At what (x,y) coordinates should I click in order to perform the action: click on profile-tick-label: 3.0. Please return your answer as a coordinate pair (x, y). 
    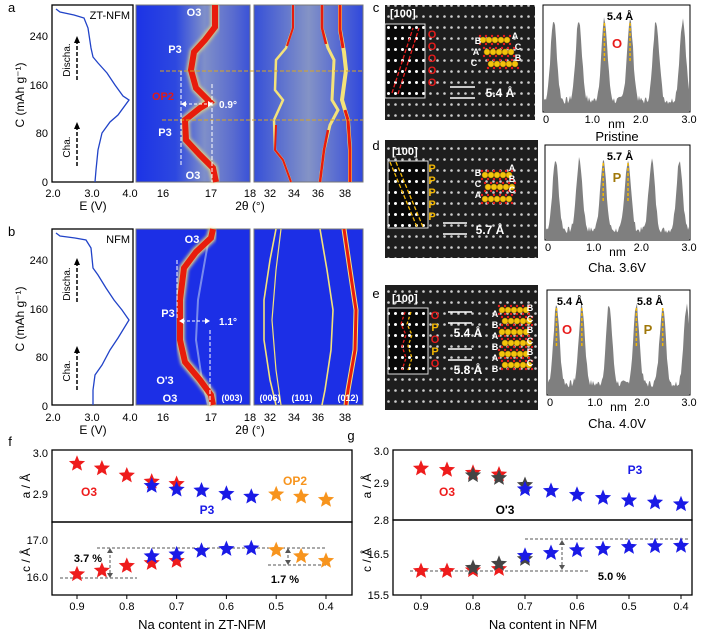
    Looking at the image, I should click on (688, 248).